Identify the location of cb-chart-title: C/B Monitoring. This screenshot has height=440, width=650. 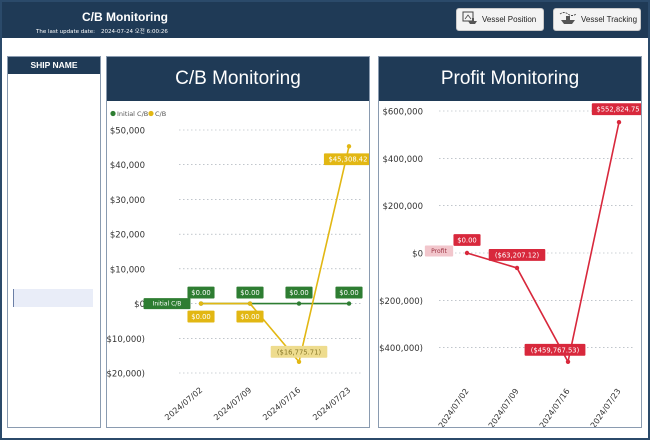
(238, 79).